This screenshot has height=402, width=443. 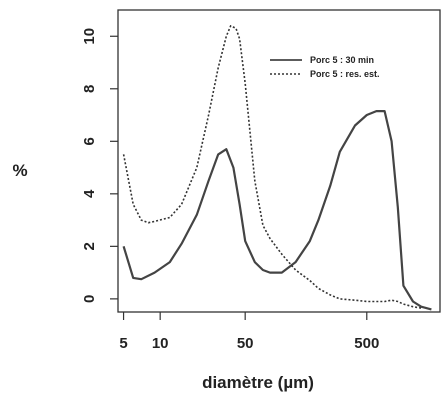 What do you see at coordinates (19, 170) in the screenshot?
I see `y-axis-label: %` at bounding box center [19, 170].